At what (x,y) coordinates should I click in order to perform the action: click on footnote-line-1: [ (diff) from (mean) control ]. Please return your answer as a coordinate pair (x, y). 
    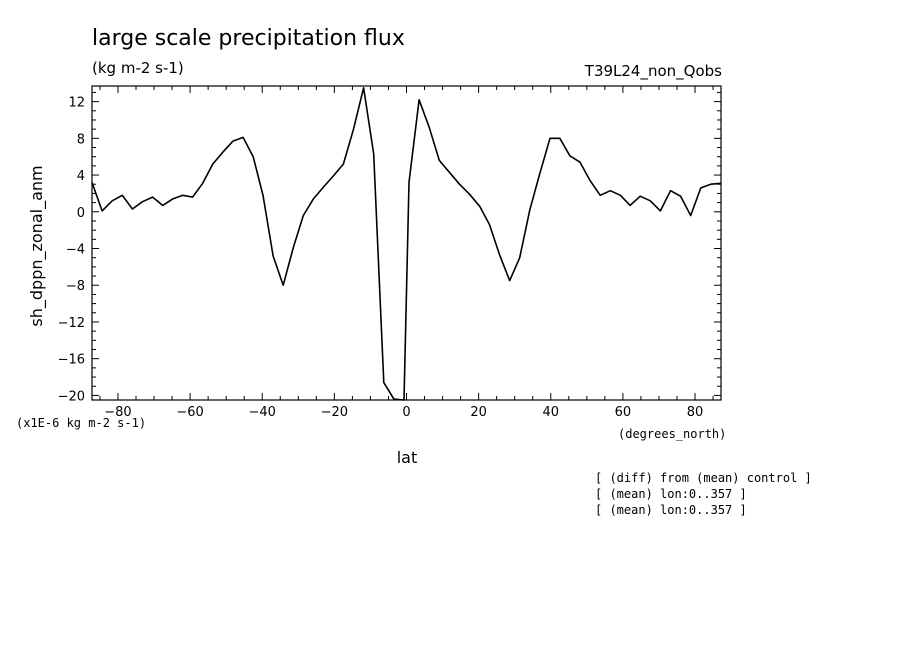
    Looking at the image, I should click on (703, 478).